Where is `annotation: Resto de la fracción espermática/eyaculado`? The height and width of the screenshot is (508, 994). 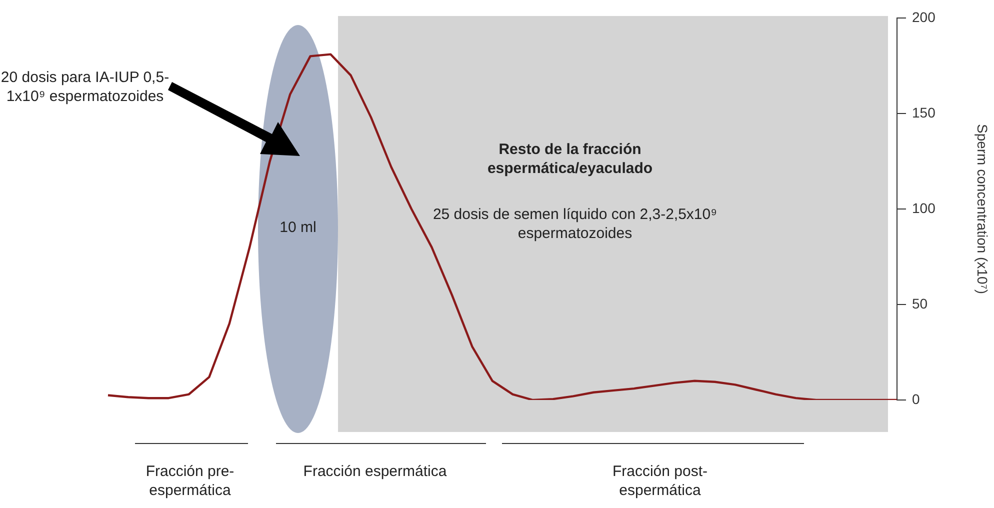 annotation: Resto de la fracción espermática/eyaculado is located at coordinates (570, 159).